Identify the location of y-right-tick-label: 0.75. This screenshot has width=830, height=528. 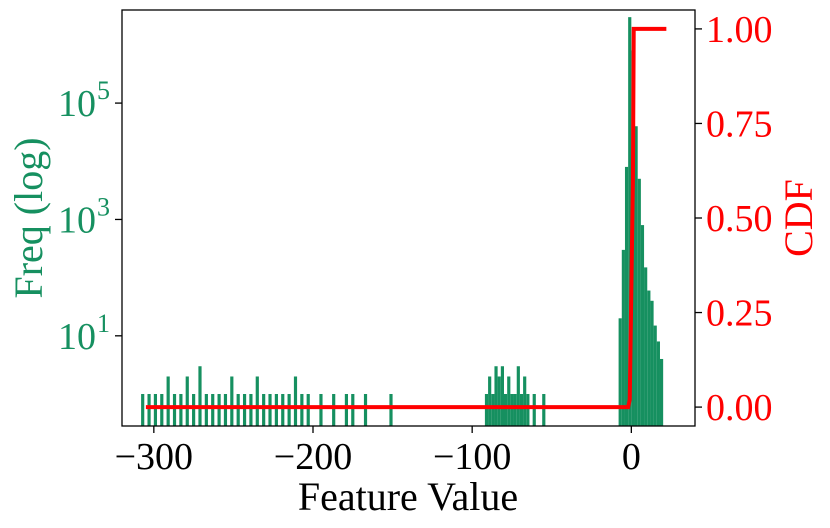
(739, 124).